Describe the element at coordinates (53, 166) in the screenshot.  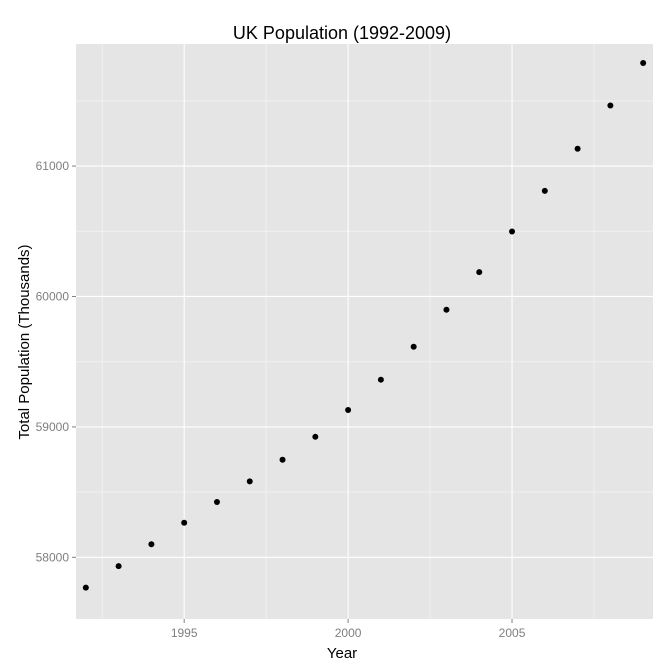
I see `y-tick-label: 61000` at that location.